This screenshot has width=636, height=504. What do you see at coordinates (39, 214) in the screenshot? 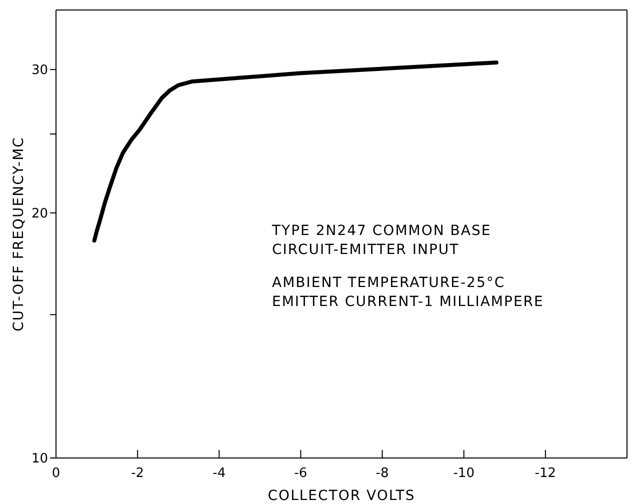
I see `y-tick-label: 20` at bounding box center [39, 214].